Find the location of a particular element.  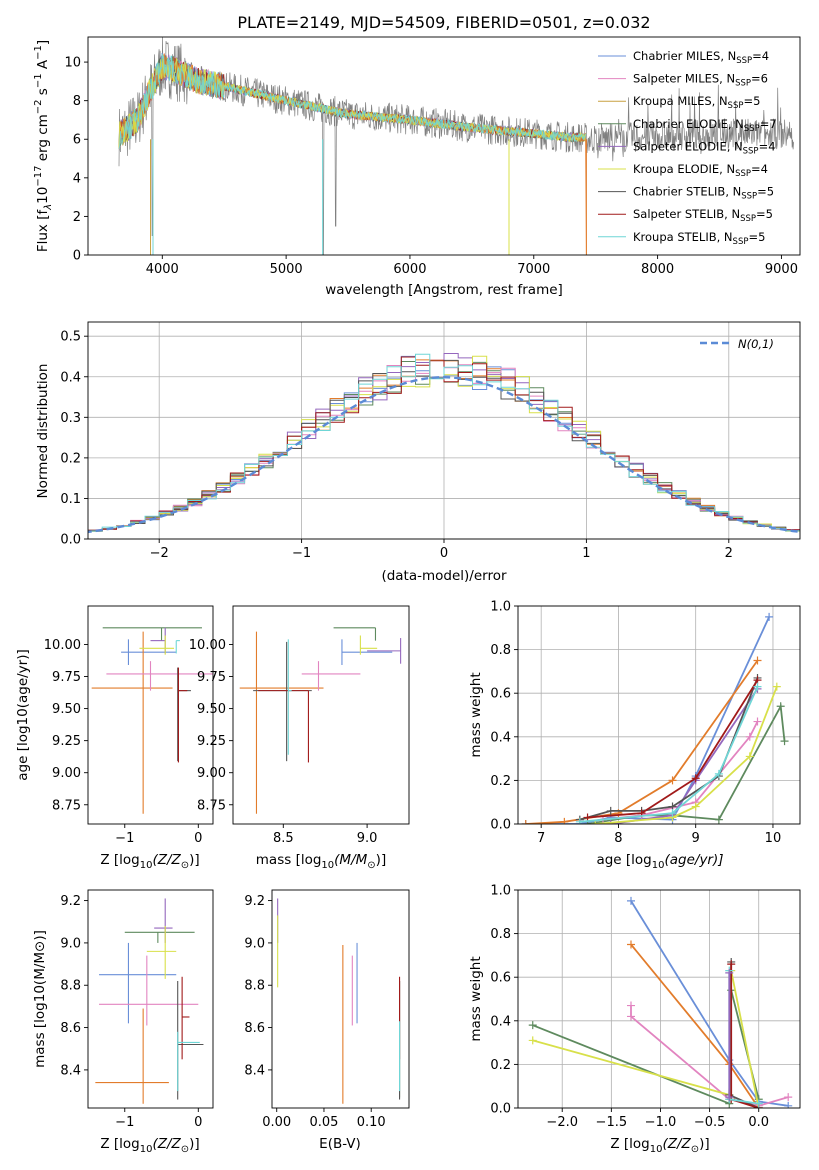

plot-area-weight-vs-age is located at coordinates (655, 718).